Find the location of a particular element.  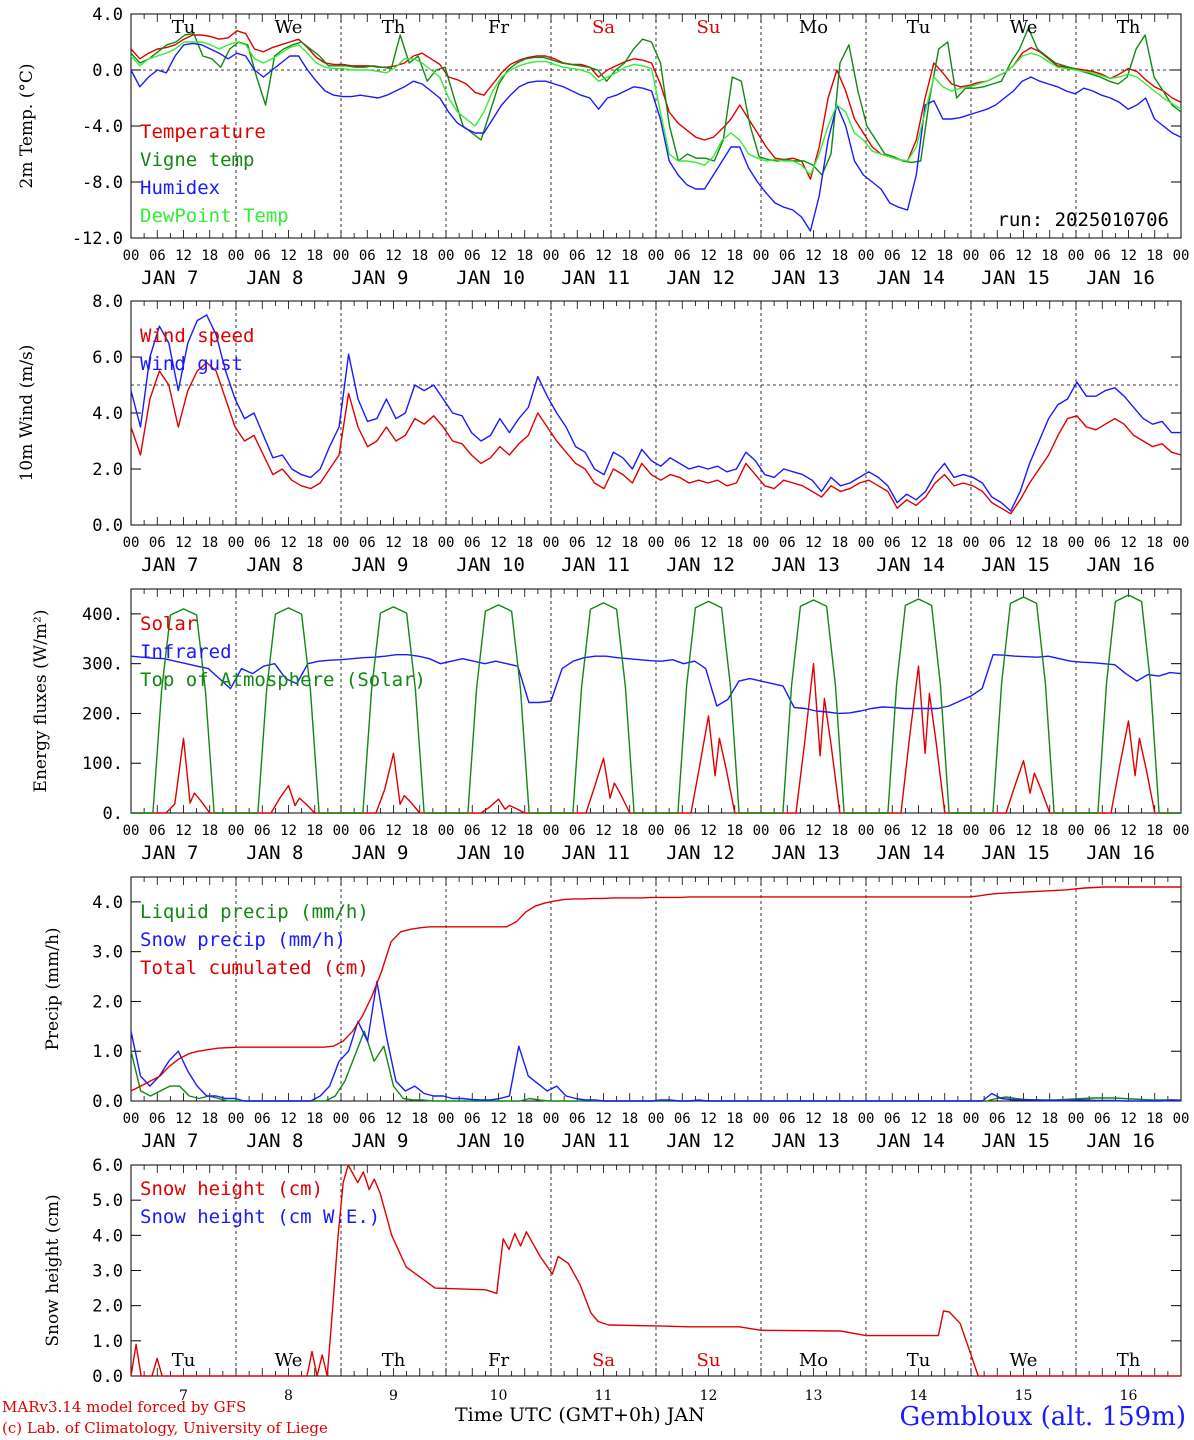

credit-model: MARv3.14 model forced by GFS is located at coordinates (124, 1407).